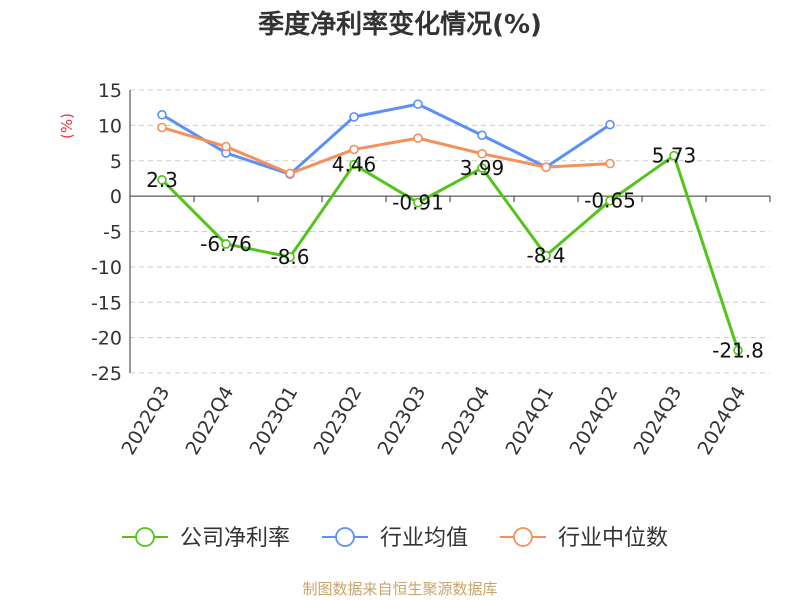  What do you see at coordinates (594, 421) in the screenshot?
I see `x-tick-label: 2024Q2` at bounding box center [594, 421].